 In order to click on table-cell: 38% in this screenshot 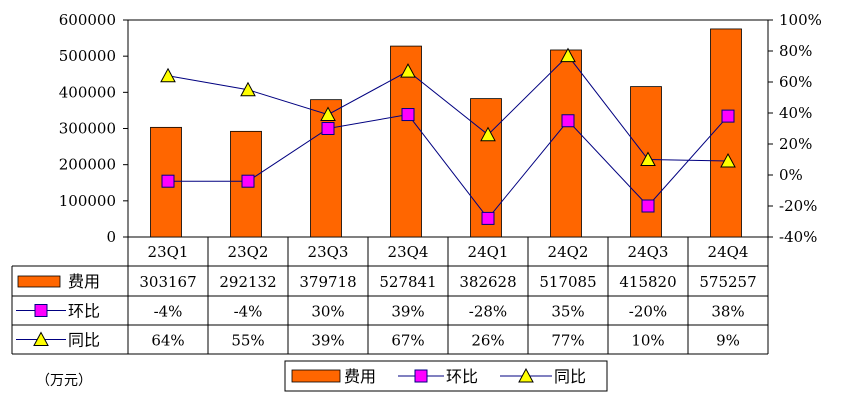, I will do `click(727, 312)`.